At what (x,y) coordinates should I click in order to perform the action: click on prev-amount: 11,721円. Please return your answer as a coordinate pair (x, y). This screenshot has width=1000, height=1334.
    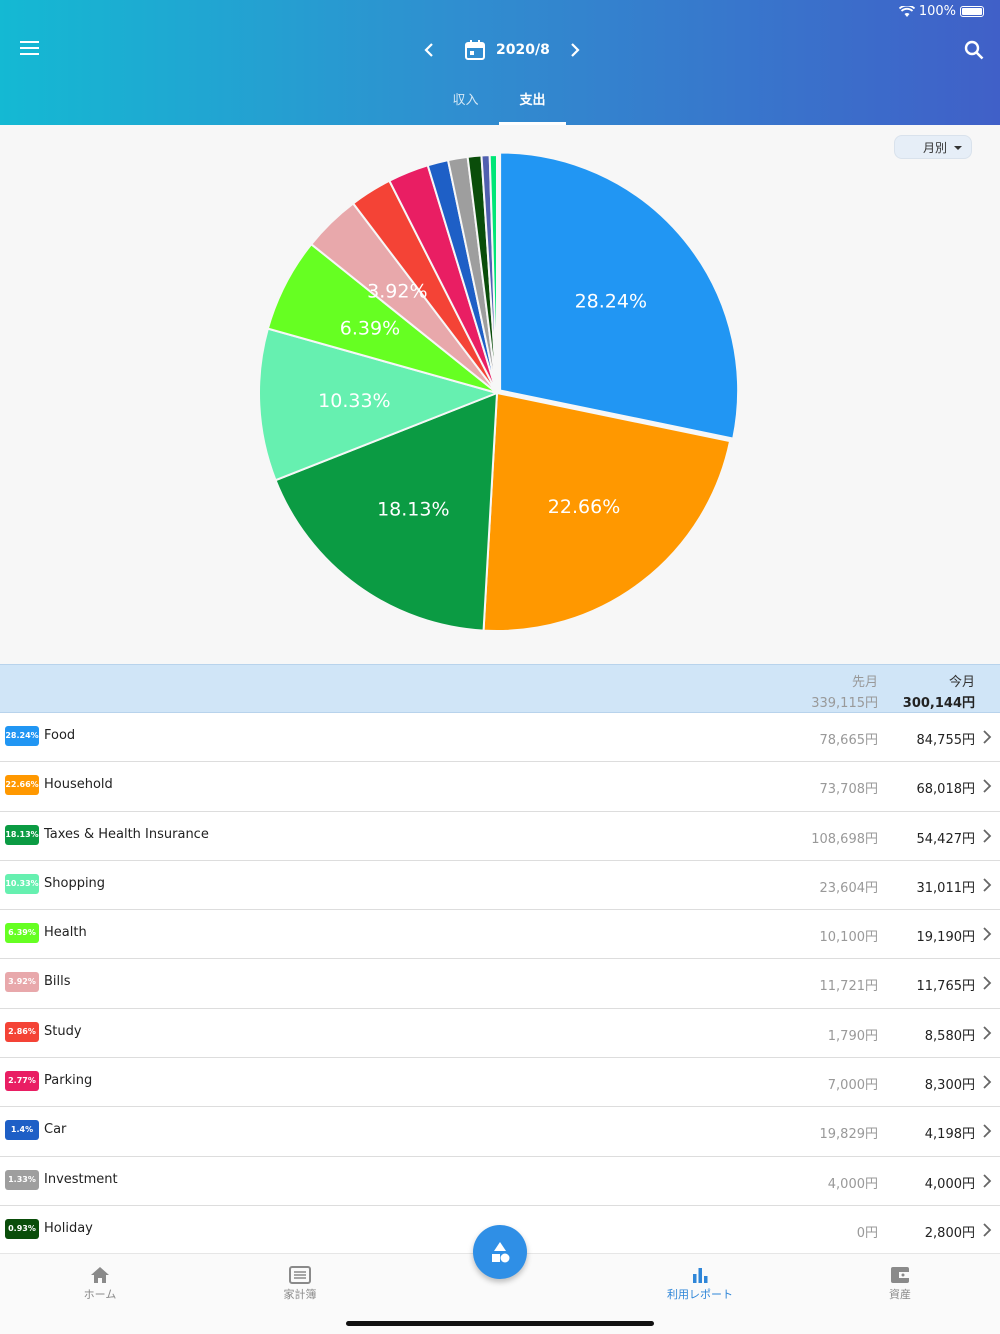
    Looking at the image, I should click on (849, 987).